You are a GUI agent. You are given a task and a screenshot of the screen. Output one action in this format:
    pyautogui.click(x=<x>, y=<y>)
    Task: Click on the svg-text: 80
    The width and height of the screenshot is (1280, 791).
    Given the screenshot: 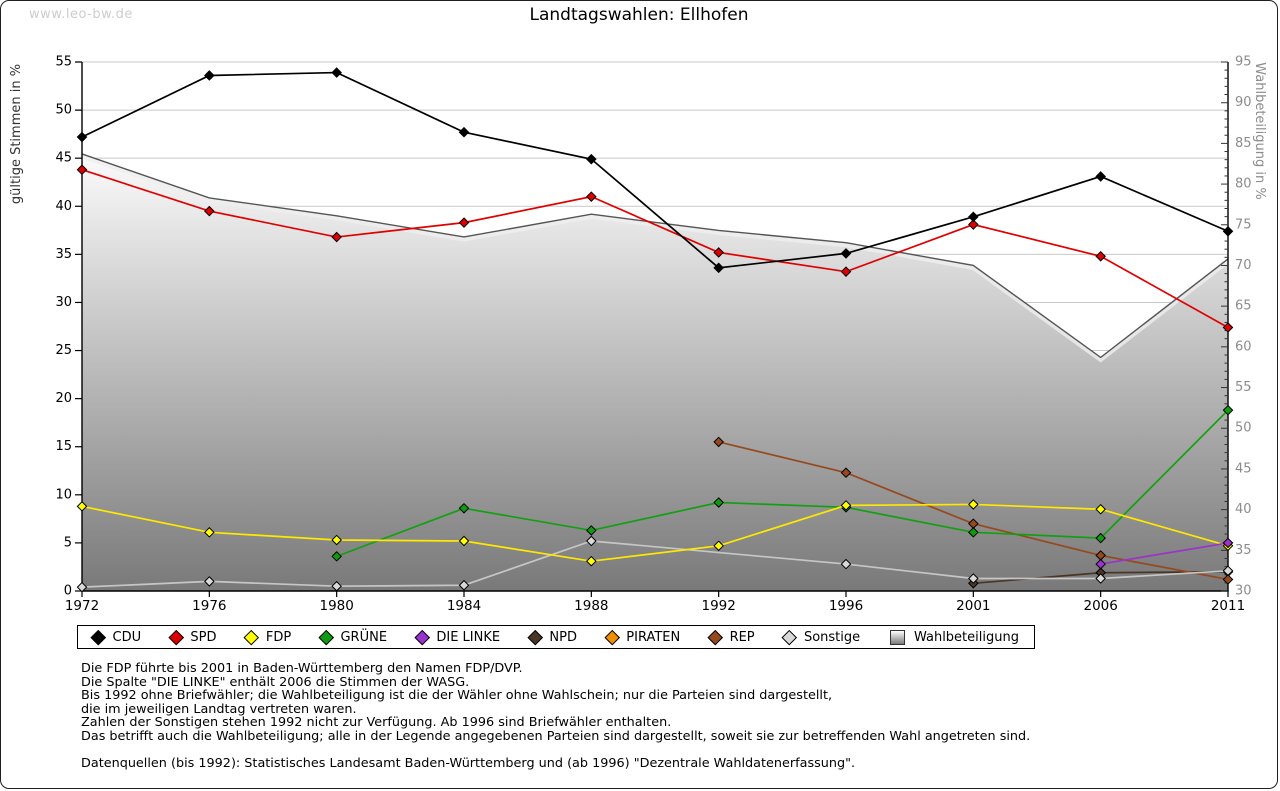 What is the action you would take?
    pyautogui.click(x=1243, y=184)
    